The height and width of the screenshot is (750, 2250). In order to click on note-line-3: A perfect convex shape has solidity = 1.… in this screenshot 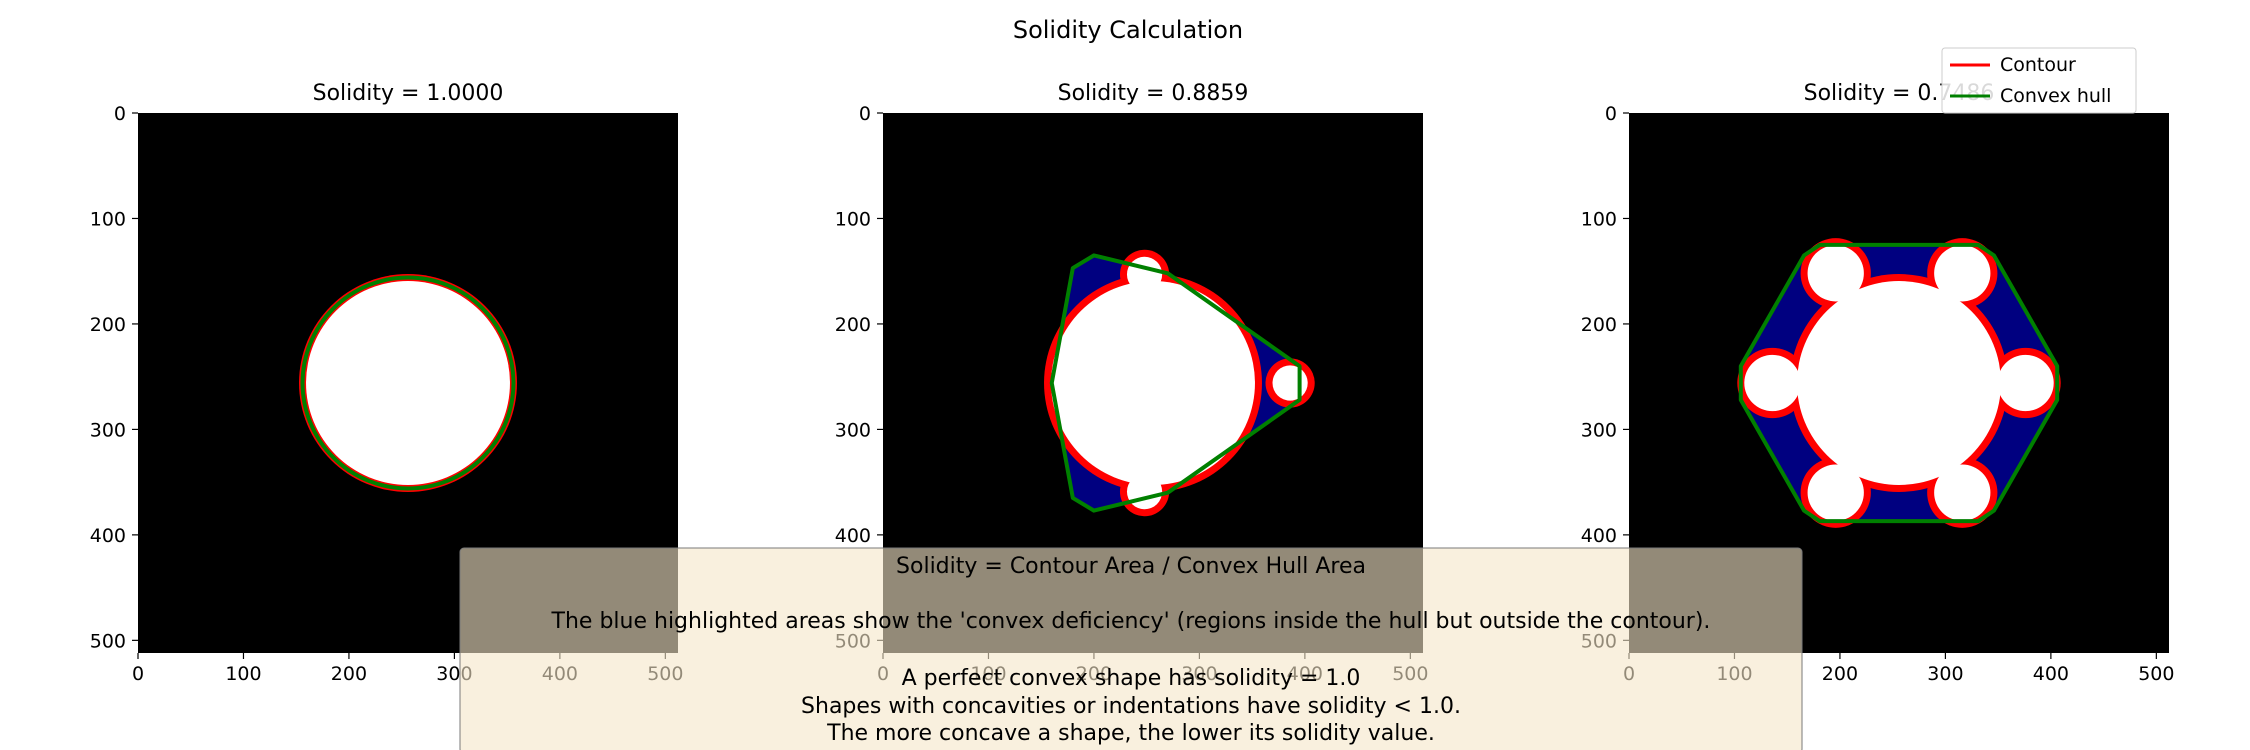, I will do `click(1131, 678)`.